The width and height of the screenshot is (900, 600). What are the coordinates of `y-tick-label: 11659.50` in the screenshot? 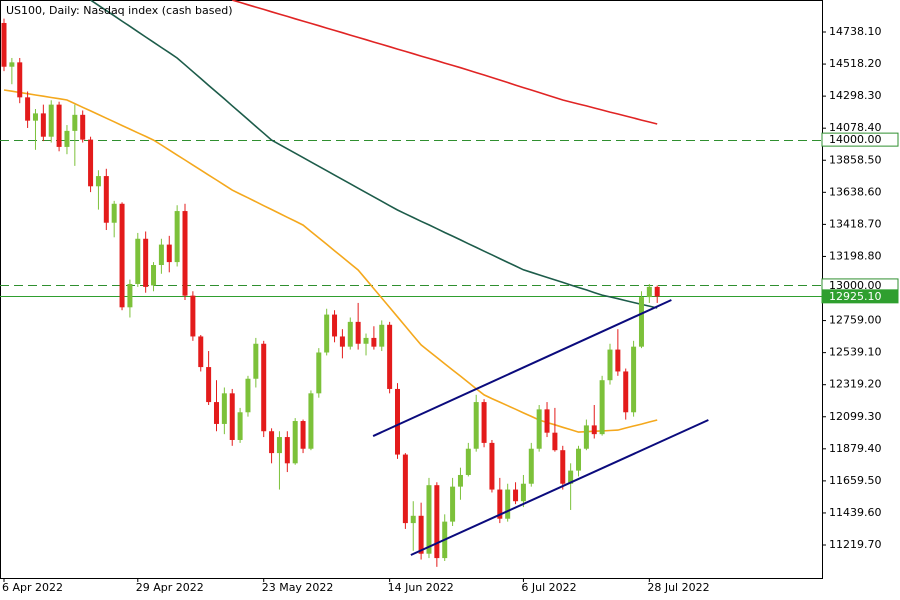 It's located at (855, 480).